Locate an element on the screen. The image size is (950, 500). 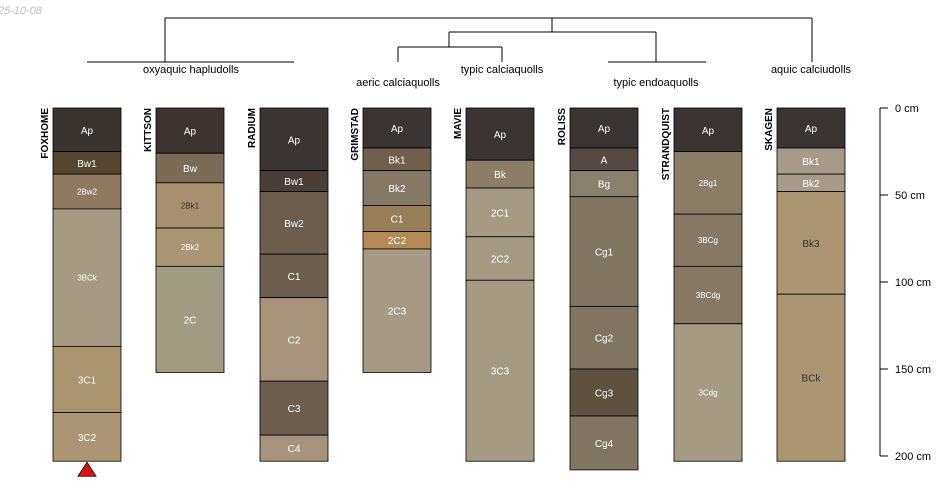
subgroup-label: aquic calciudolls is located at coordinates (811, 70).